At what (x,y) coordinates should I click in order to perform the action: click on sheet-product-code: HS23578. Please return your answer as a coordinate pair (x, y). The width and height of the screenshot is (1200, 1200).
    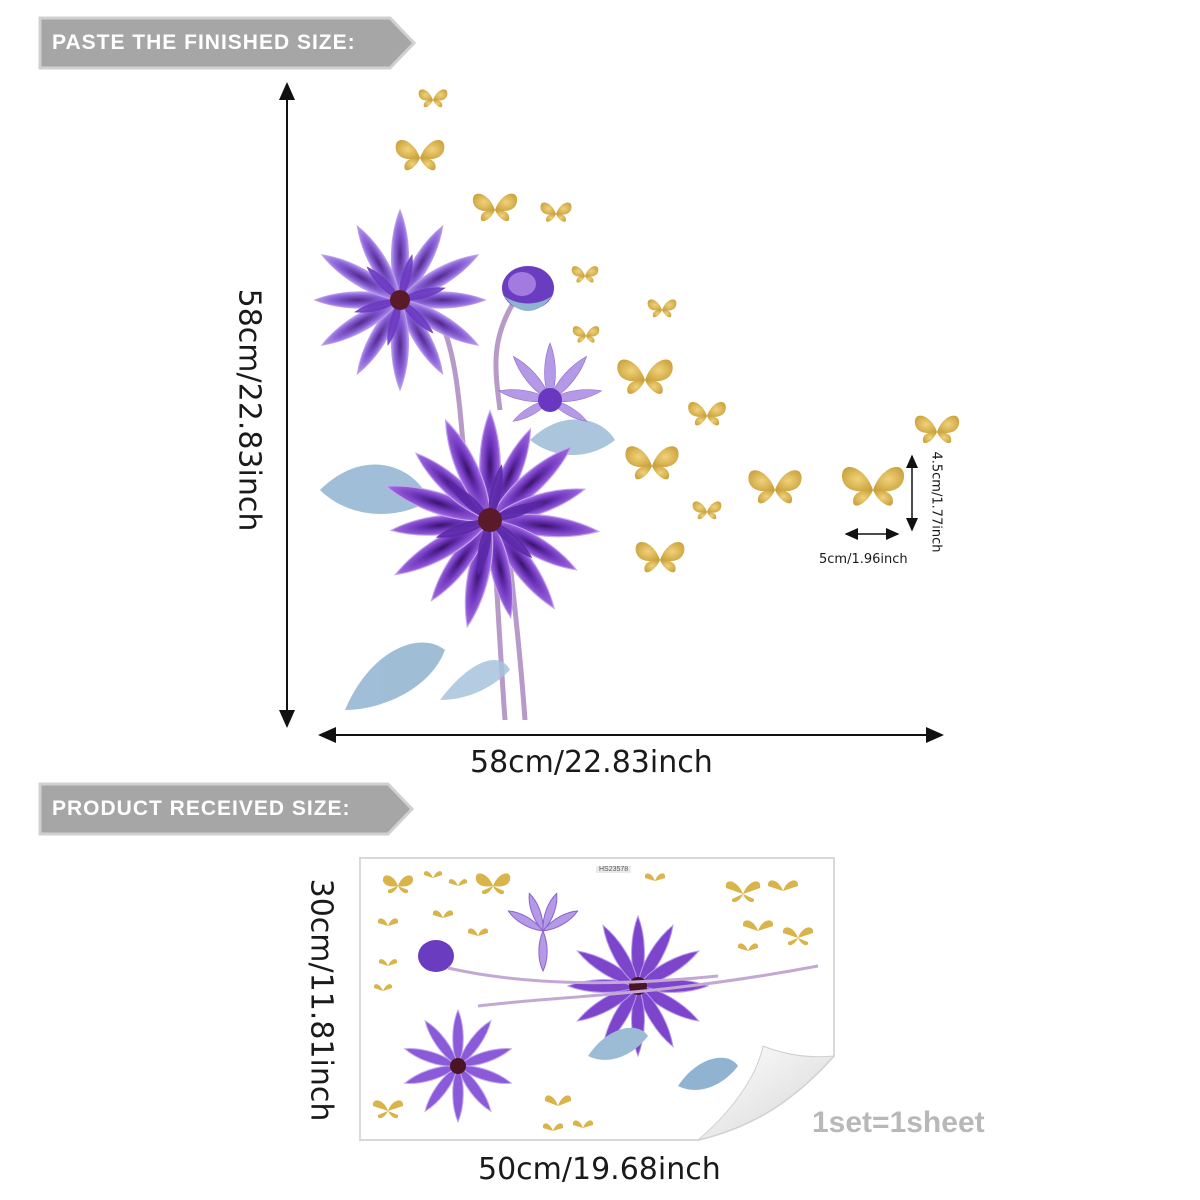
    Looking at the image, I should click on (614, 869).